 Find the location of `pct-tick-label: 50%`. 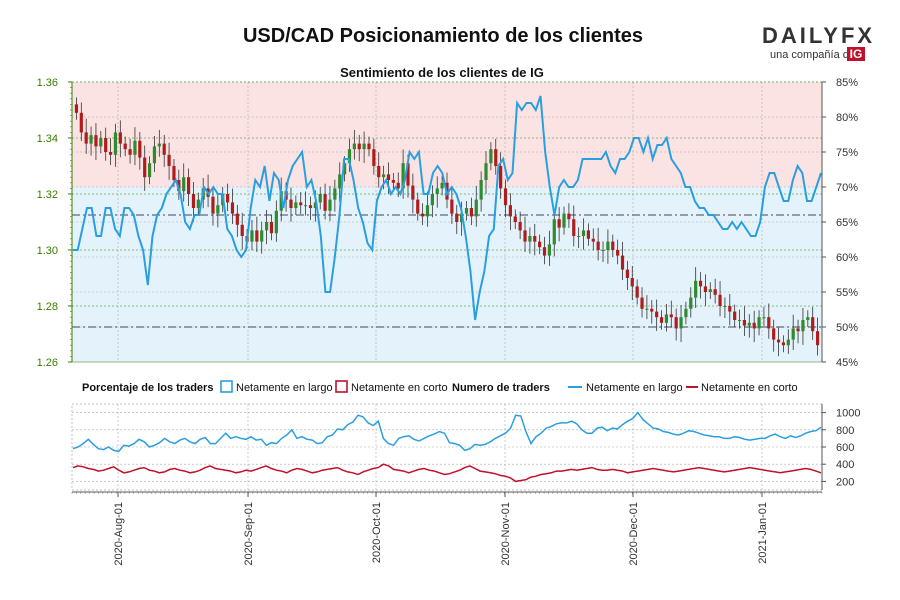

pct-tick-label: 50% is located at coordinates (847, 328).